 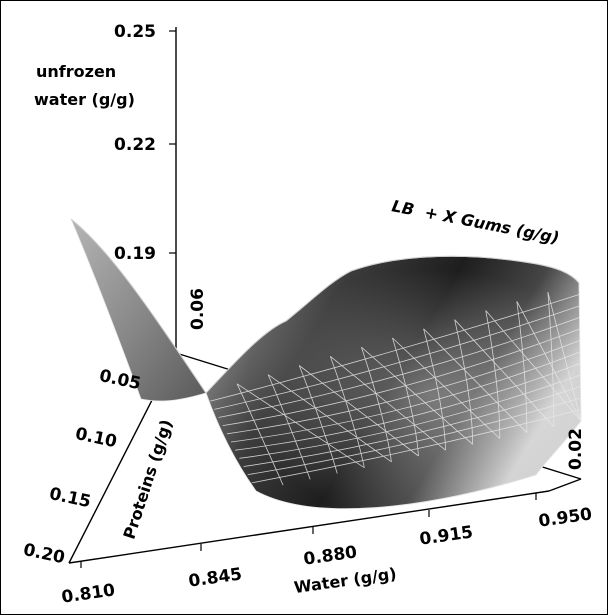 I want to click on x-tick-label: 0.845, so click(x=215, y=577).